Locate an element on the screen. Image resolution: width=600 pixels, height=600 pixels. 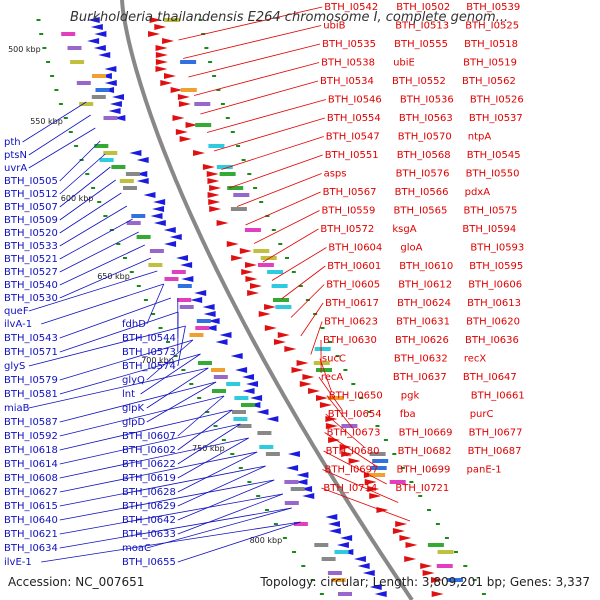
gene-label-right: BTH_I0538 is located at coordinates (348, 63).